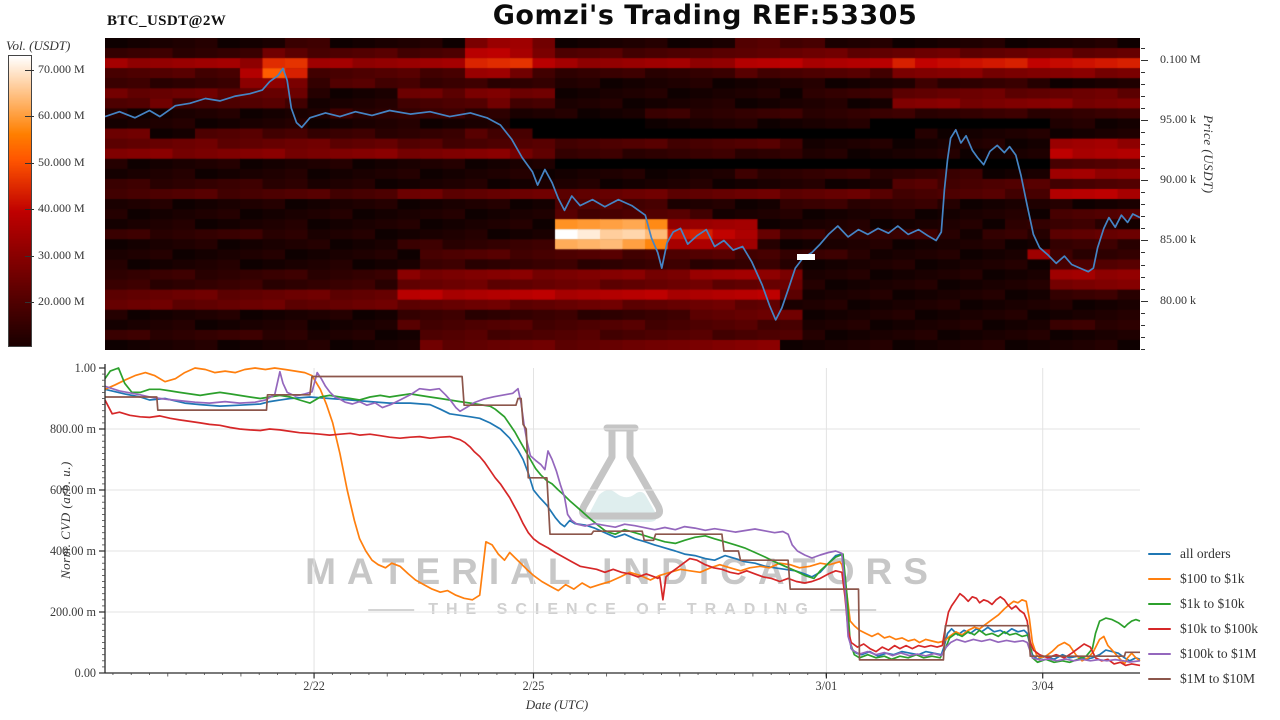  Describe the element at coordinates (61, 115) in the screenshot. I see `colorbar-tick-label: 60.000 M` at that location.